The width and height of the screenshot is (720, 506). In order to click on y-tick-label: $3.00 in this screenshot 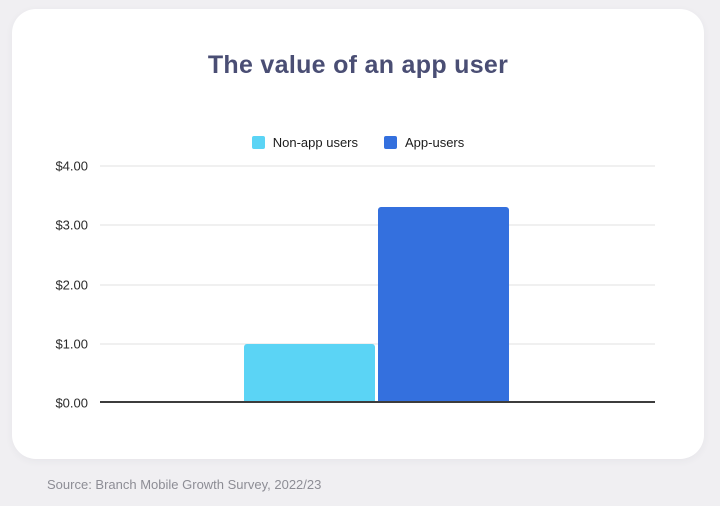, I will do `click(71, 225)`.